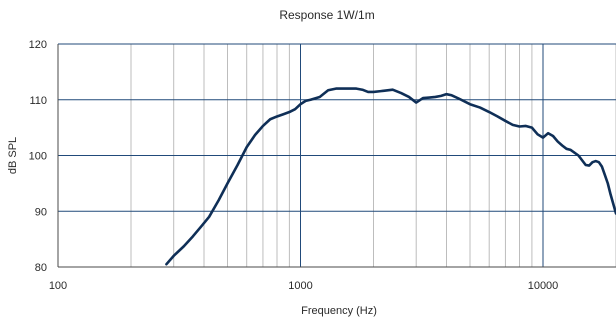 Image resolution: width=616 pixels, height=327 pixels. What do you see at coordinates (58, 286) in the screenshot?
I see `x-tick-label: 100` at bounding box center [58, 286].